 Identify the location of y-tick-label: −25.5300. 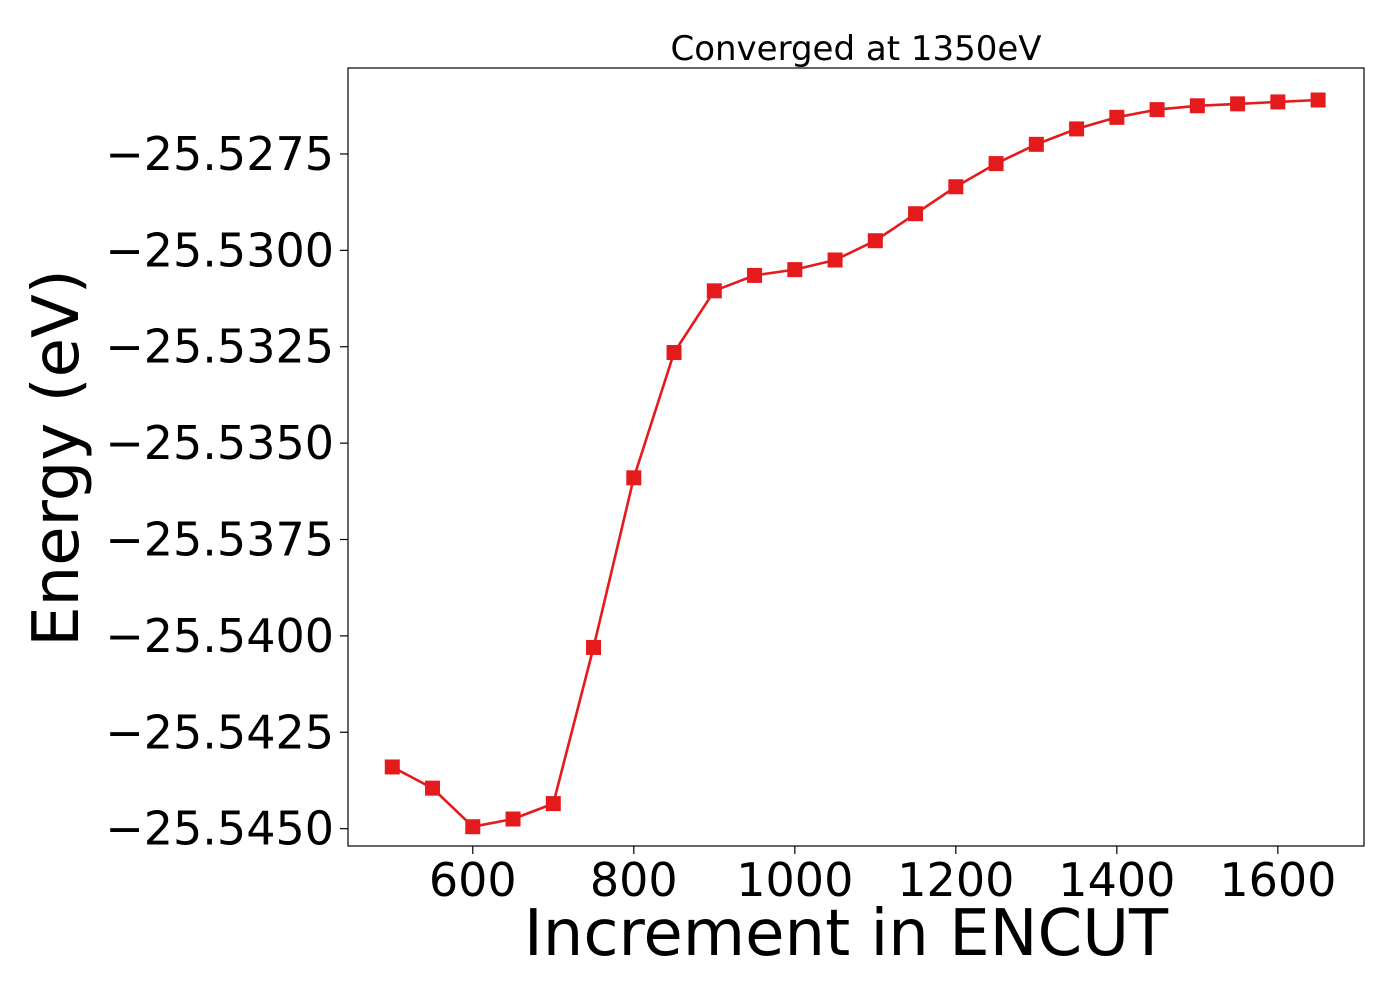
(219, 250).